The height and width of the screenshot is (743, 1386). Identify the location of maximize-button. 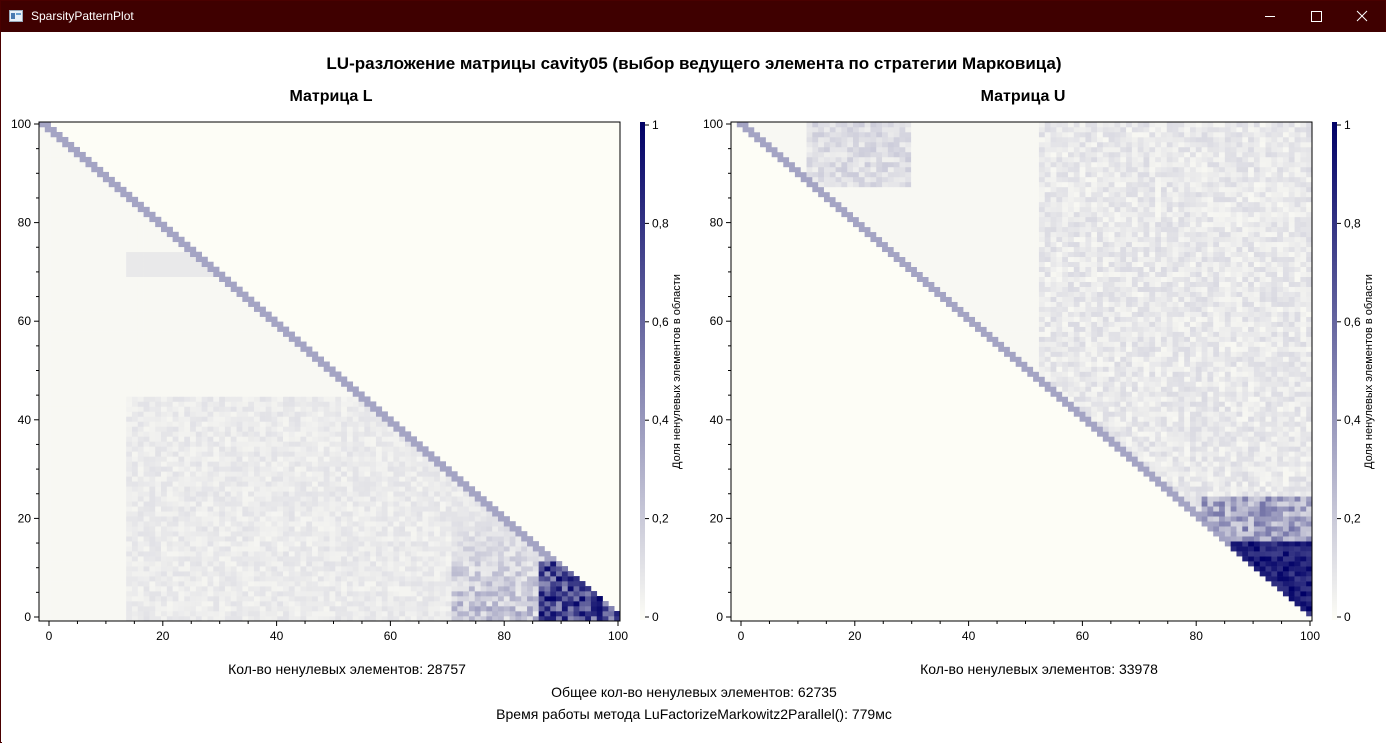
(1316, 16).